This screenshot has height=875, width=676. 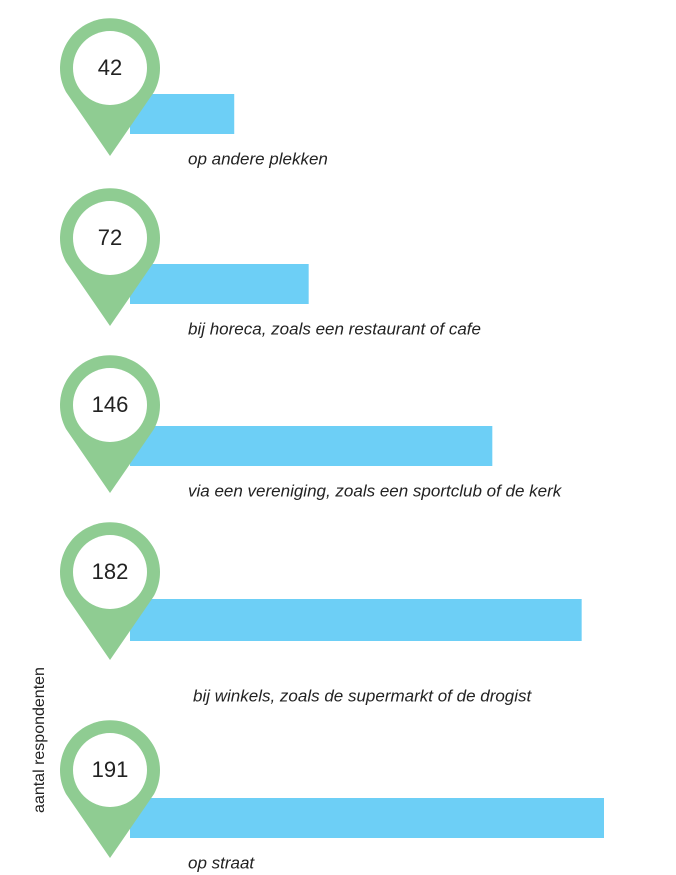 What do you see at coordinates (258, 158) in the screenshot?
I see `category-label: op andere plekken` at bounding box center [258, 158].